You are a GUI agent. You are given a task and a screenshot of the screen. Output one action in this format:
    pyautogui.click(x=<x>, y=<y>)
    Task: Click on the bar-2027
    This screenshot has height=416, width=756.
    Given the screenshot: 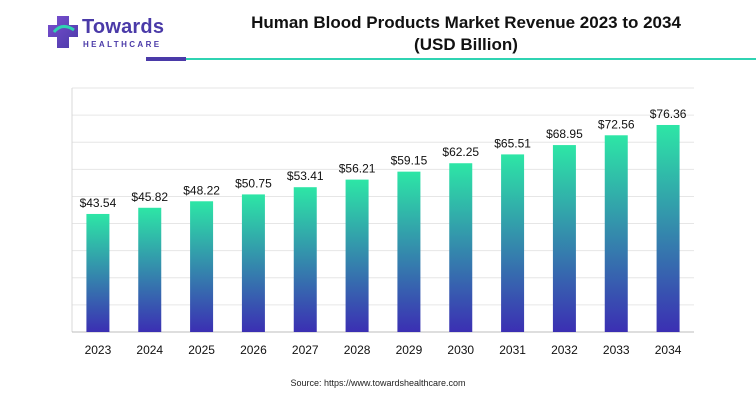 What is the action you would take?
    pyautogui.click(x=305, y=259)
    